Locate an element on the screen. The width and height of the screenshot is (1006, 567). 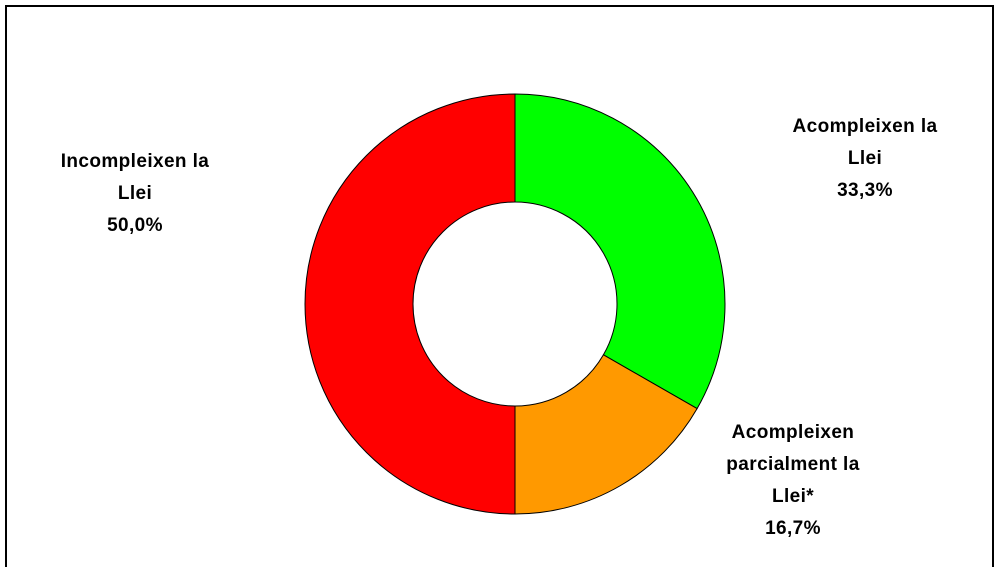
label-line: Incompleixen la is located at coordinates (135, 161).